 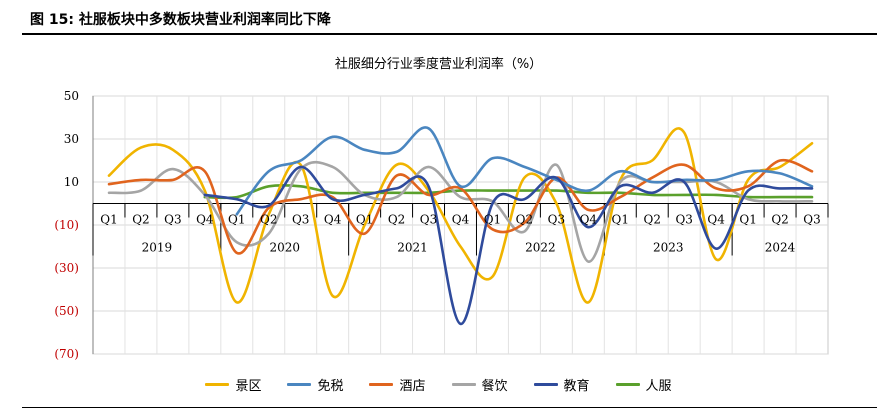 I want to click on legend-item: 人服, so click(x=643, y=384).